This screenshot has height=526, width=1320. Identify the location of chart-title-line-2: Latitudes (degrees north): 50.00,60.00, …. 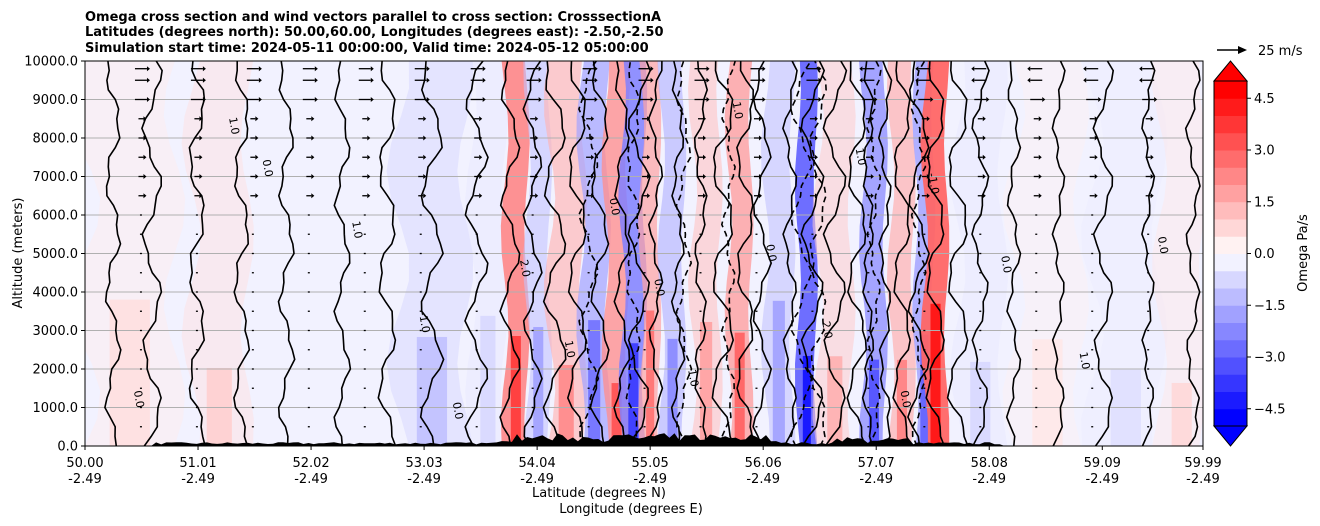
(374, 32).